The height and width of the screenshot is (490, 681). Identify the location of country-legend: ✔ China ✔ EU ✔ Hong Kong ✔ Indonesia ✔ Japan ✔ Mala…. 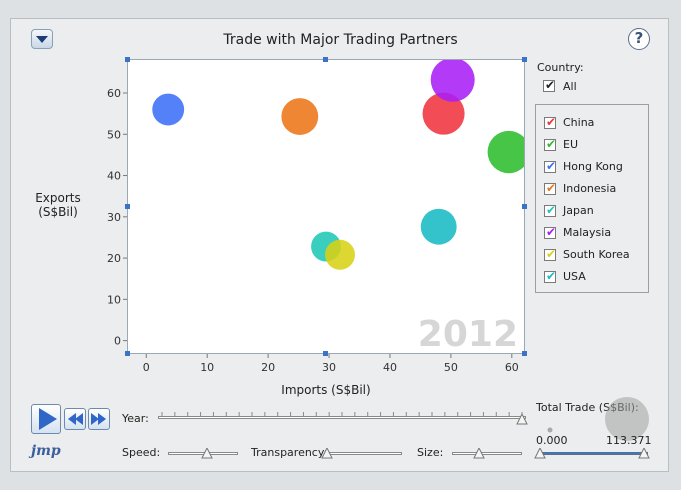
(592, 198).